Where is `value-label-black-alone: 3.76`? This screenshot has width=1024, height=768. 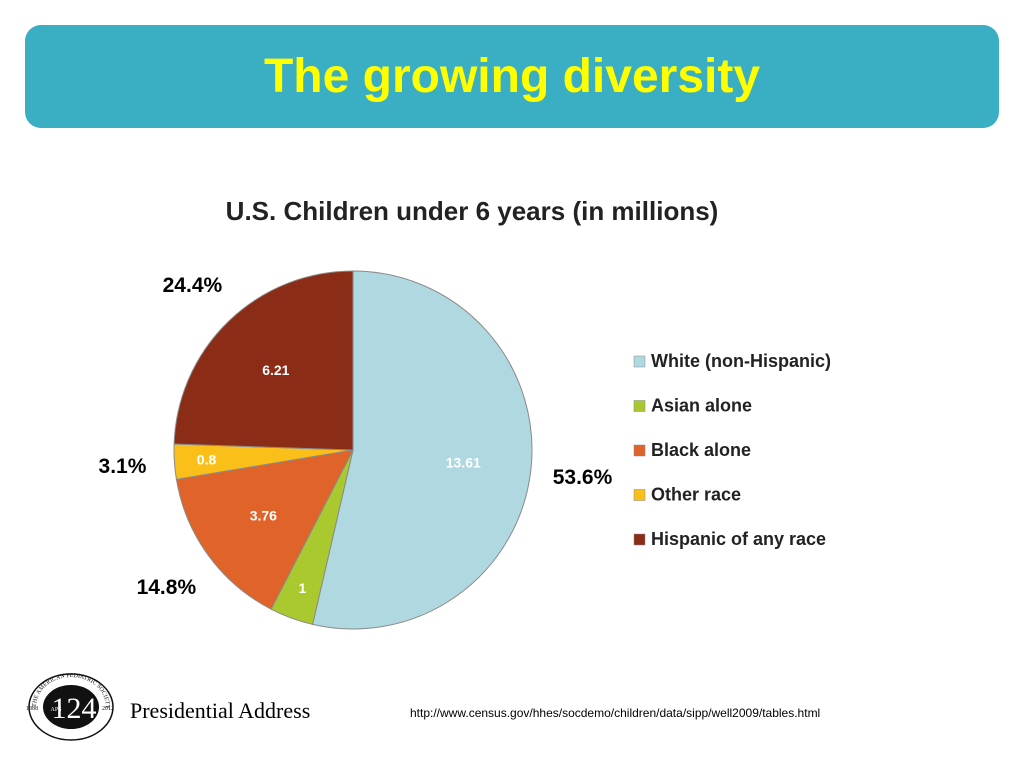 value-label-black-alone: 3.76 is located at coordinates (263, 515).